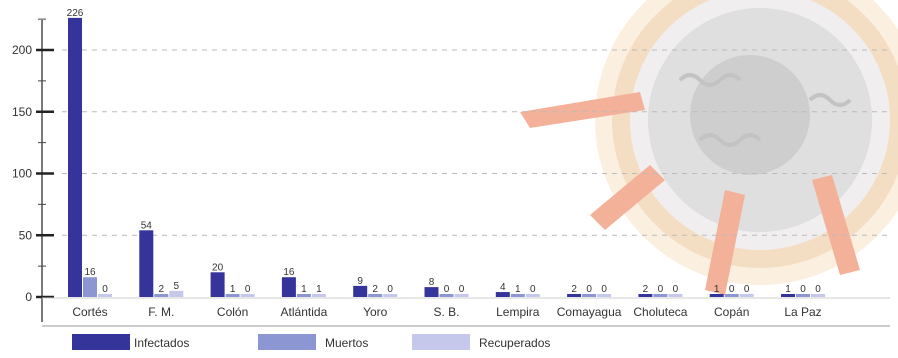  What do you see at coordinates (375, 312) in the screenshot?
I see `x-tick-label: Yoro` at bounding box center [375, 312].